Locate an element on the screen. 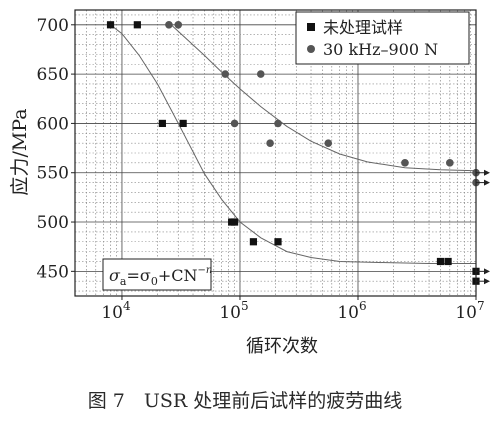  x-tick-label: 10⁷ is located at coordinates (469, 311).